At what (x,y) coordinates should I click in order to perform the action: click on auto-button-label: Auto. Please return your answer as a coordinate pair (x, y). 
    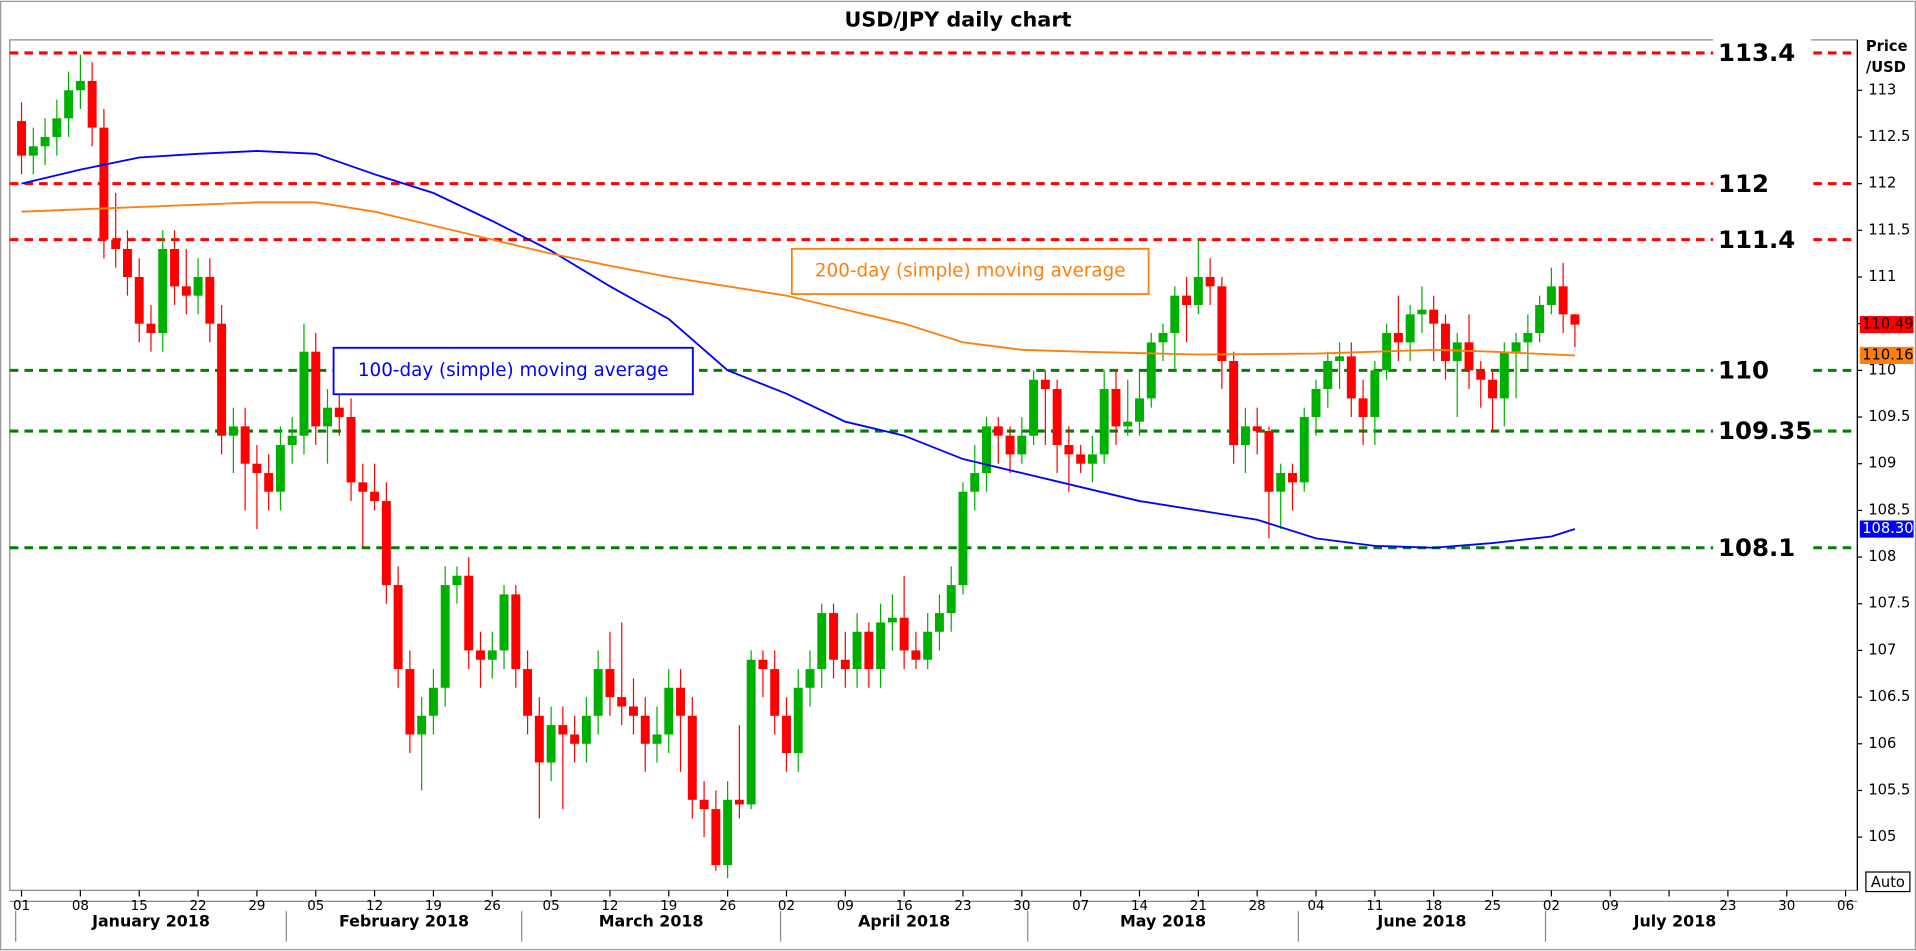
    Looking at the image, I should click on (1888, 882).